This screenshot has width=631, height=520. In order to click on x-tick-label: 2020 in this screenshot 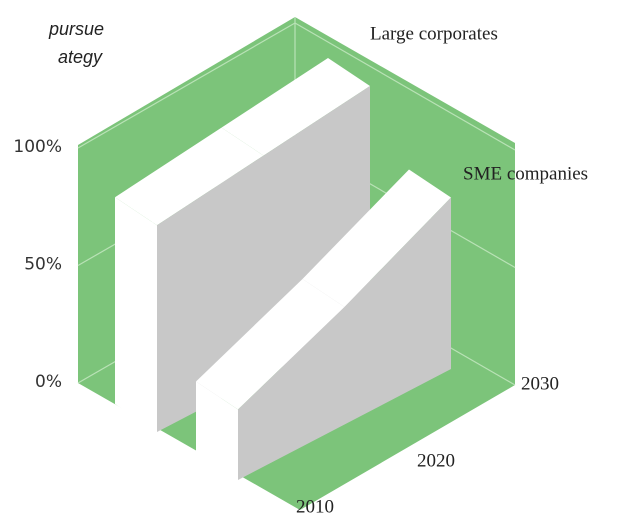, I will do `click(436, 460)`.